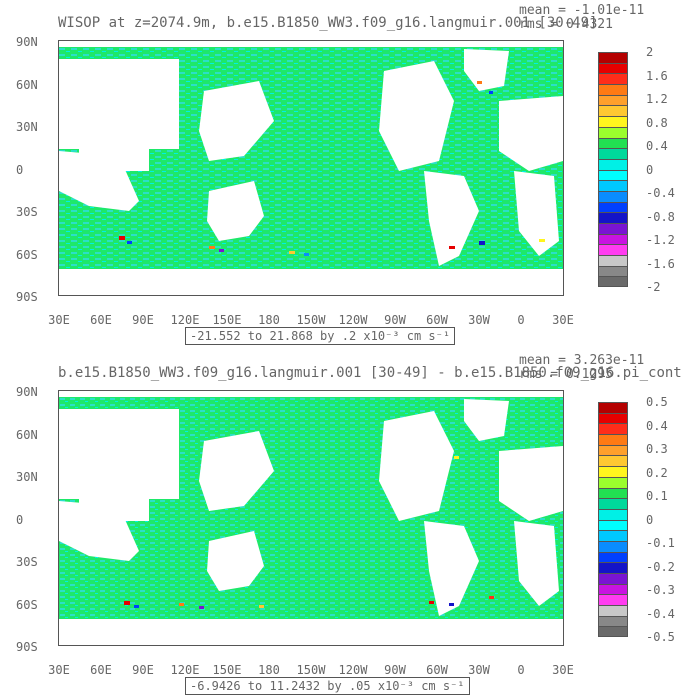  Describe the element at coordinates (657, 426) in the screenshot. I see `colorbar-label: 0.4` at that location.